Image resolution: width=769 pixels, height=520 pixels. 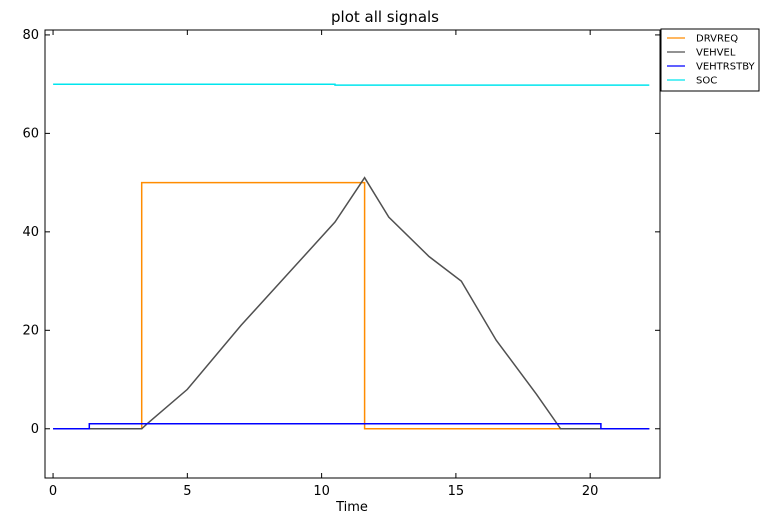 What do you see at coordinates (321, 491) in the screenshot?
I see `x-tick-label: 10` at bounding box center [321, 491].